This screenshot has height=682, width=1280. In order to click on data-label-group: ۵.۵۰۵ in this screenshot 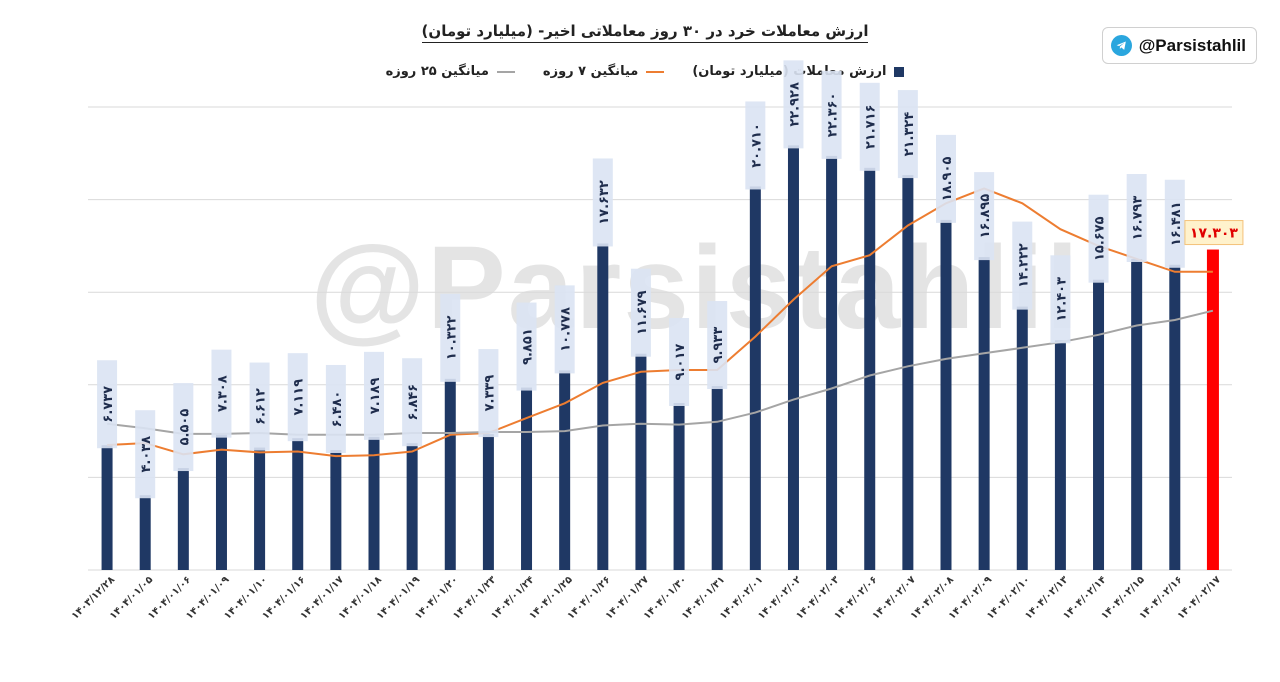, I will do `click(183, 427)`.